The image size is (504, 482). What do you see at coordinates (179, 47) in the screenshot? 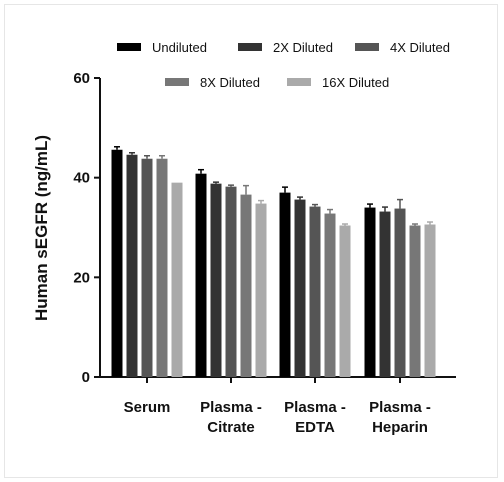
I see `legend-label: Undiluted` at bounding box center [179, 47].